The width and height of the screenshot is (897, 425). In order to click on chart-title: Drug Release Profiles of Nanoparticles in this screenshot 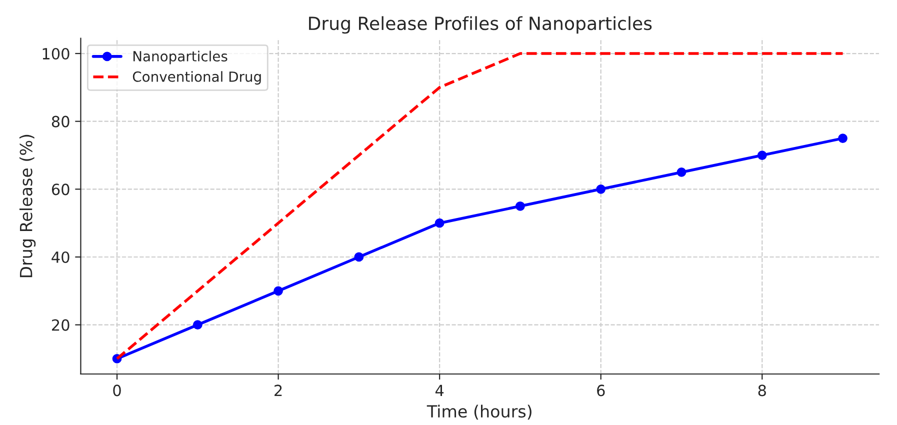, I will do `click(480, 25)`.